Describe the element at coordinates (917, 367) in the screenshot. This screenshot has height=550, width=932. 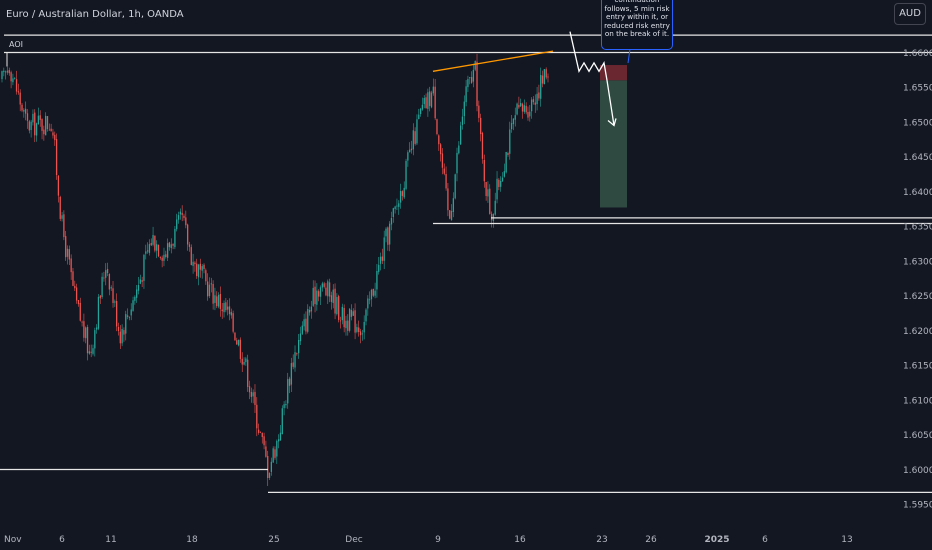
I see `price-tick-label: 1.61500` at that location.